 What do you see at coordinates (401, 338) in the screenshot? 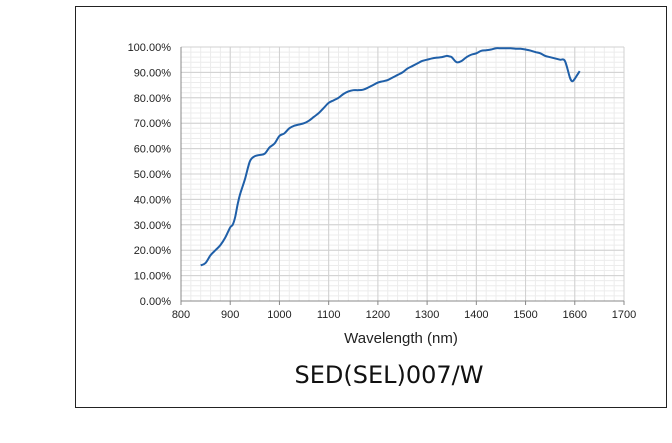
I see `x-axis-label: Wavelength (nm)` at bounding box center [401, 338].